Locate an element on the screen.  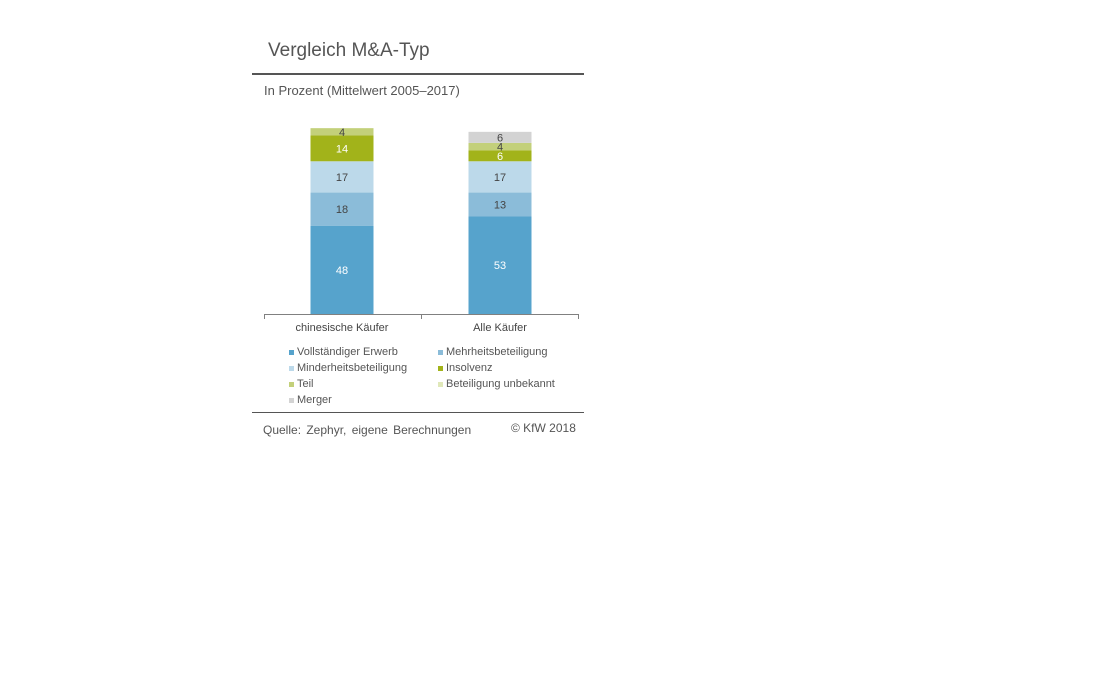
data-label: 14 is located at coordinates (342, 149).